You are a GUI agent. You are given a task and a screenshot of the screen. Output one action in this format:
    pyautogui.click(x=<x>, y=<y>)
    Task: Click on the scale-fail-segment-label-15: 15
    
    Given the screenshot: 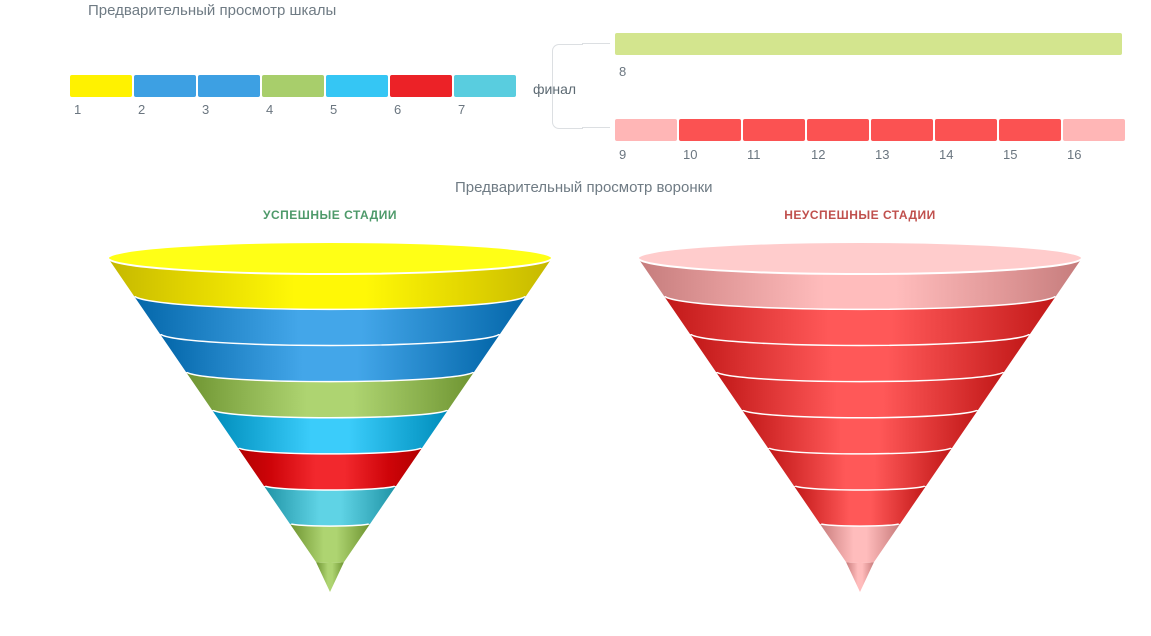 What is the action you would take?
    pyautogui.click(x=1010, y=154)
    